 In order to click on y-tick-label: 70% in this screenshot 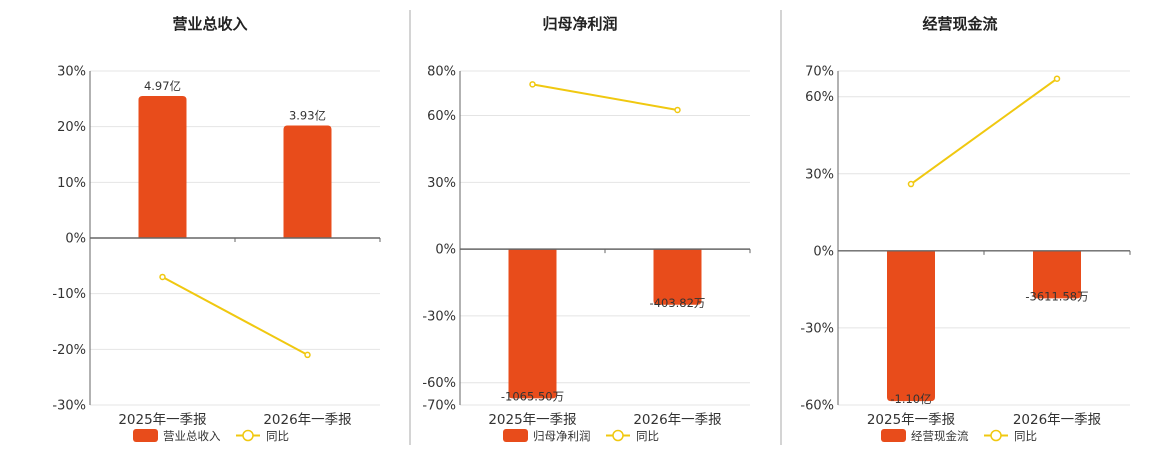, I will do `click(819, 72)`.